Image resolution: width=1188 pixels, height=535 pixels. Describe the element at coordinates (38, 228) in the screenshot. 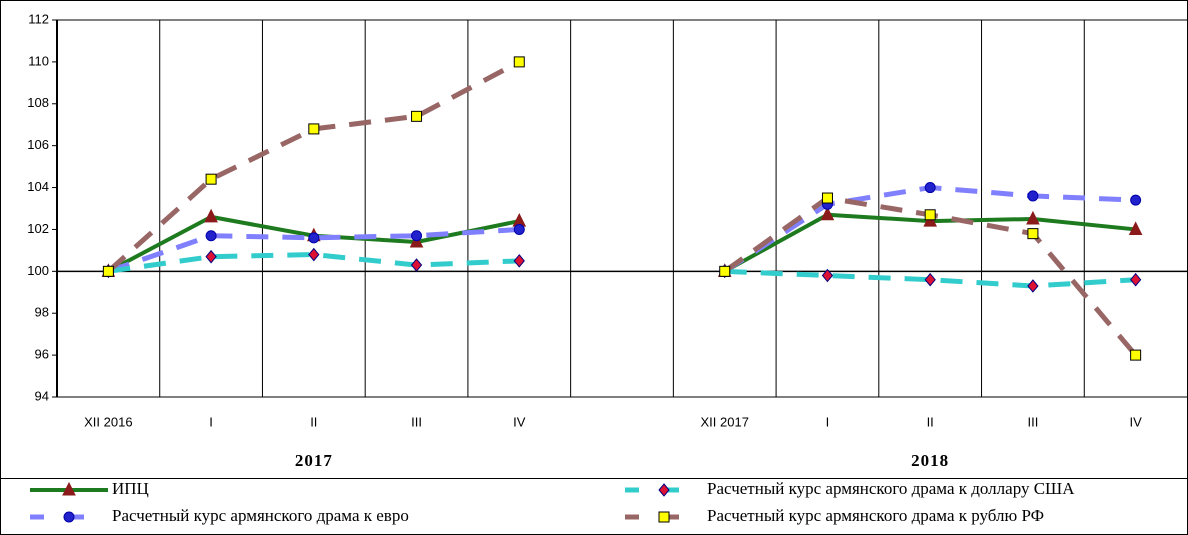

I see `y-tick-label: 102` at that location.